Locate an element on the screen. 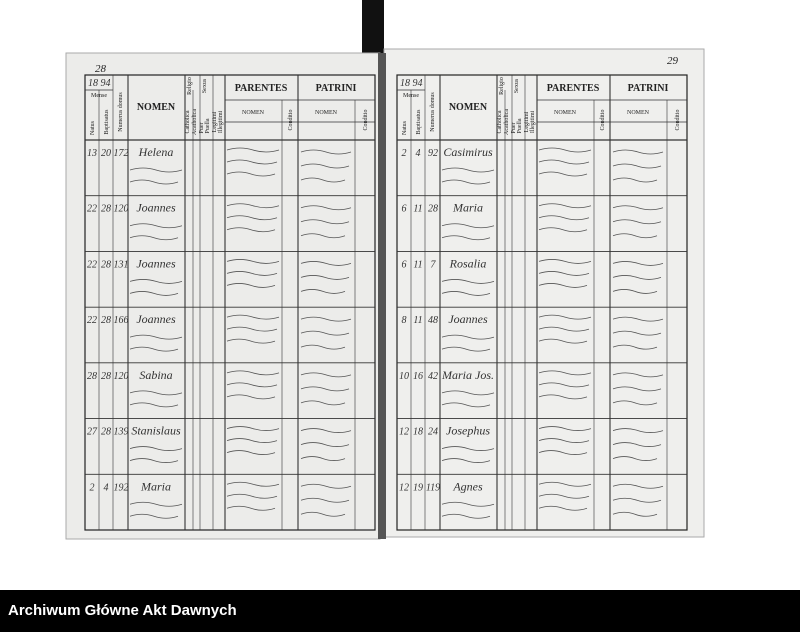  domus: 166 is located at coordinates (121, 320).